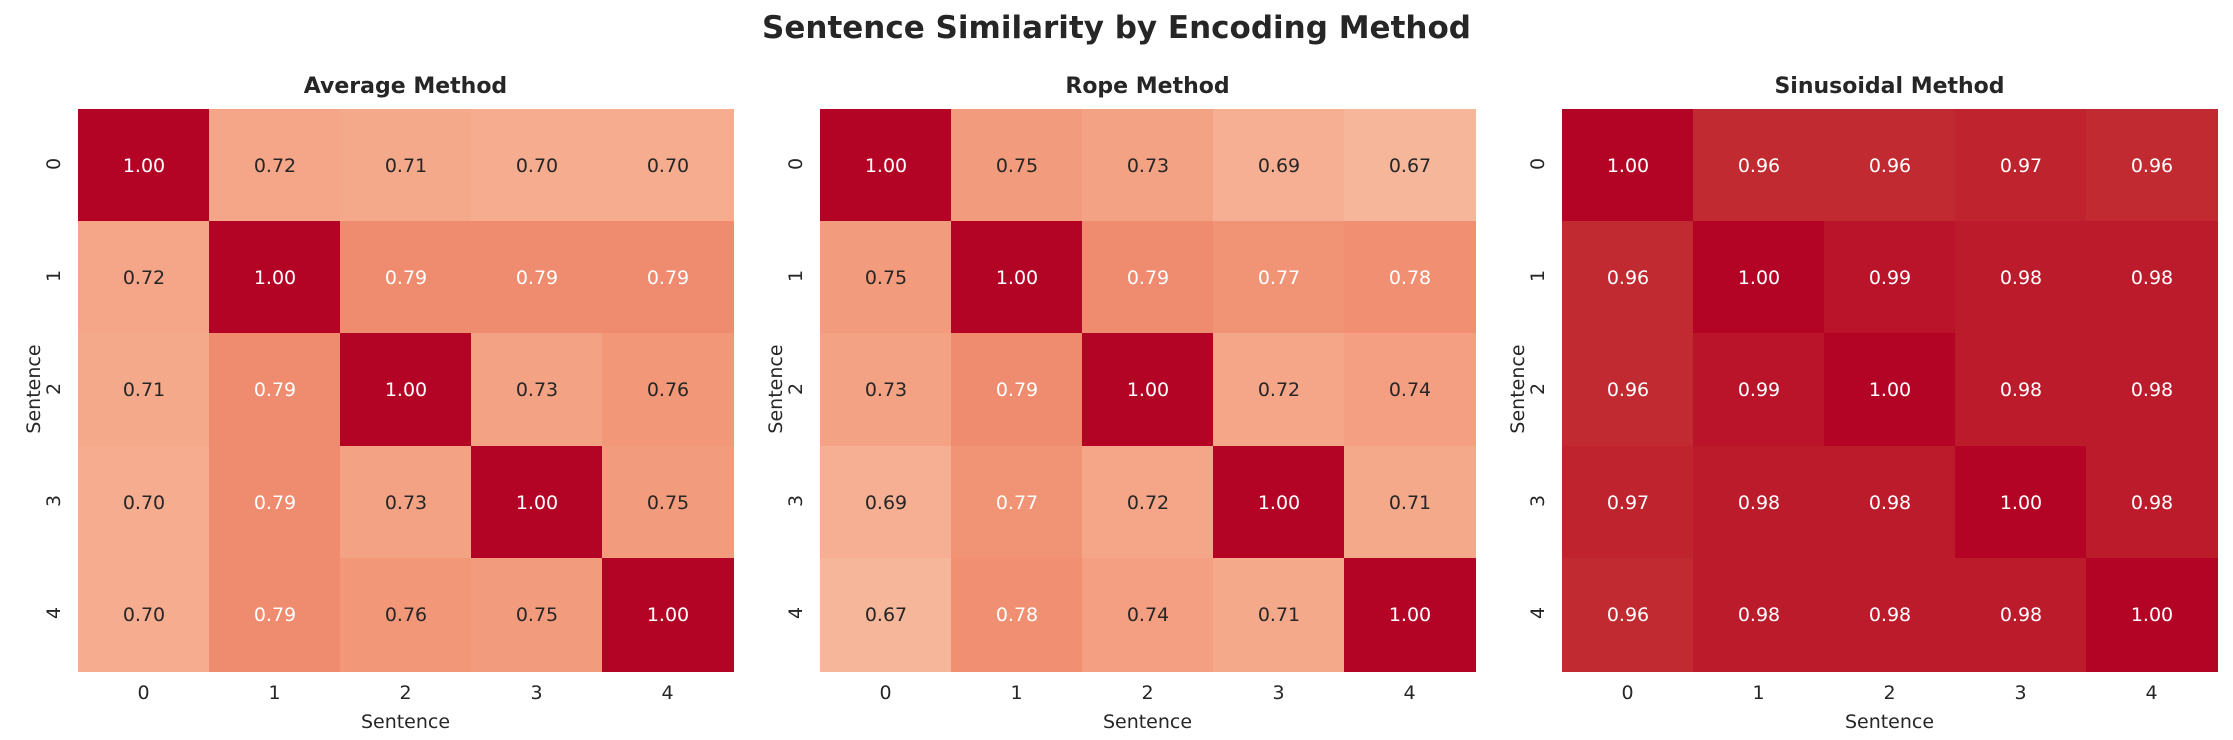 This screenshot has height=740, width=2233. What do you see at coordinates (1889, 86) in the screenshot?
I see `panel-title: Sinusoidal Method` at bounding box center [1889, 86].